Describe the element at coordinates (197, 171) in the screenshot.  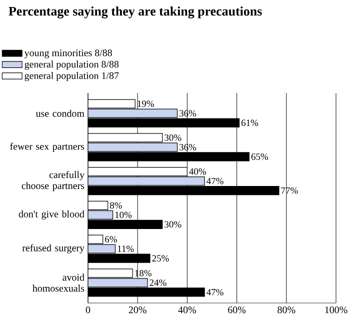
I see `data-label: 40%` at that location.